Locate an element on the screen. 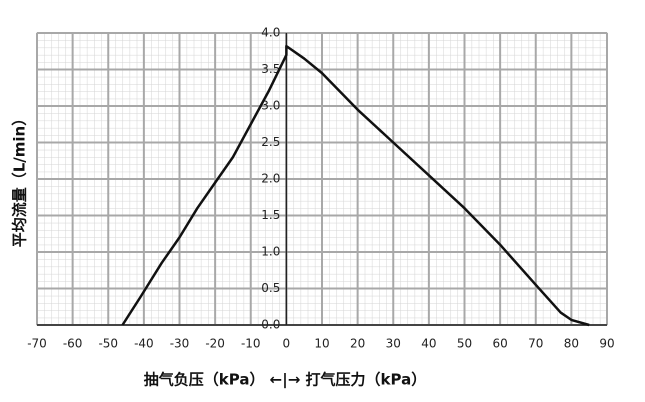 The width and height of the screenshot is (645, 402). y-tick-label: 2.0 is located at coordinates (270, 179).